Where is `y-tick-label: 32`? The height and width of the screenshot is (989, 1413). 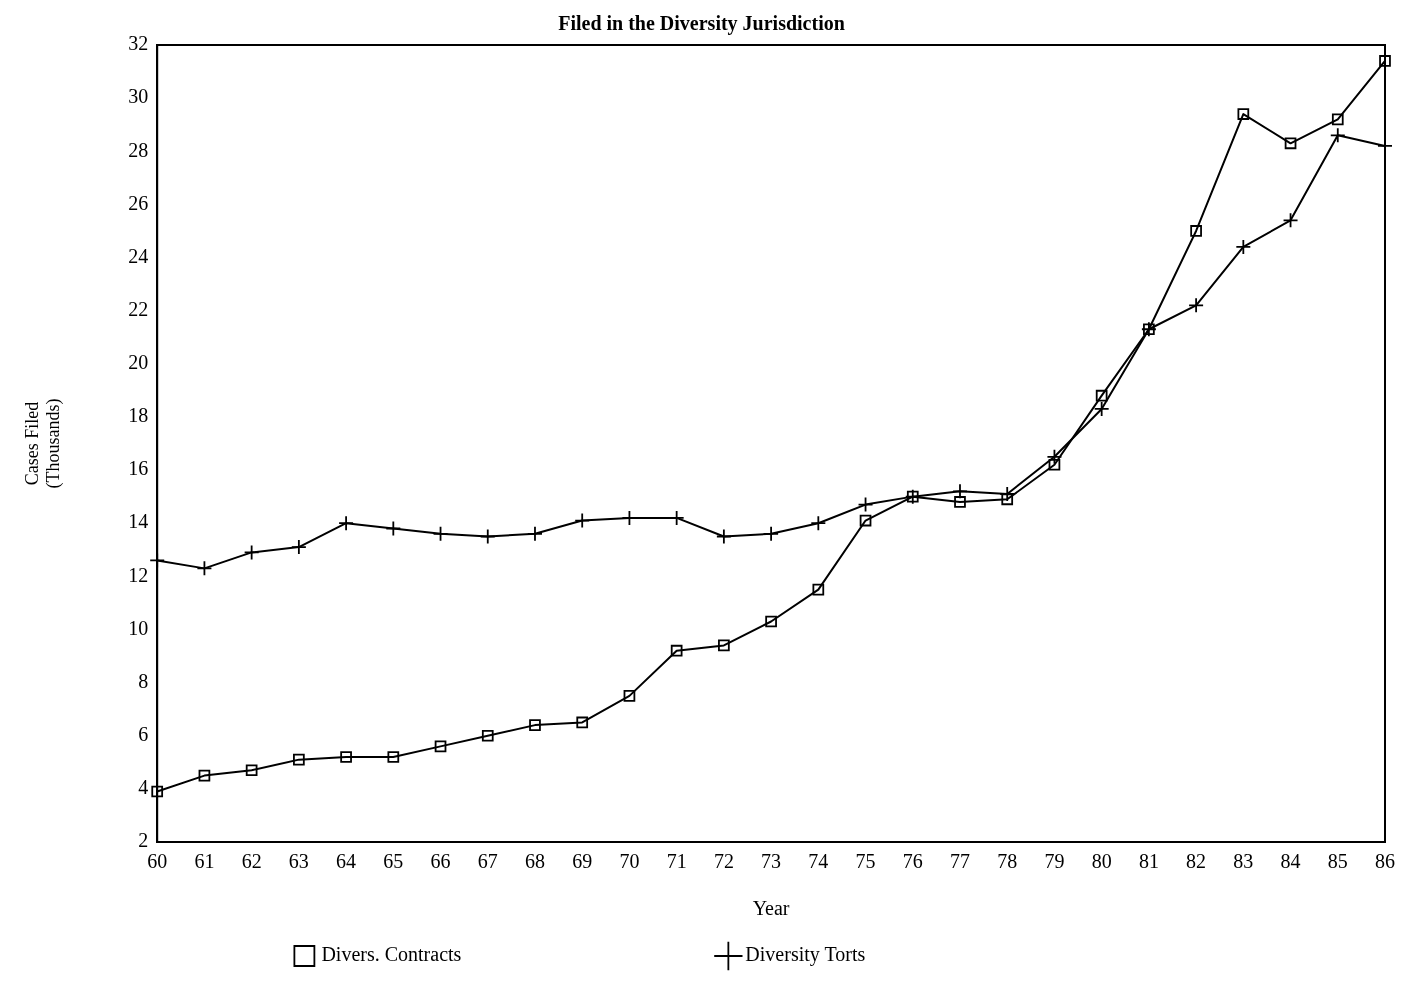 y-tick-label: 32 is located at coordinates (138, 43).